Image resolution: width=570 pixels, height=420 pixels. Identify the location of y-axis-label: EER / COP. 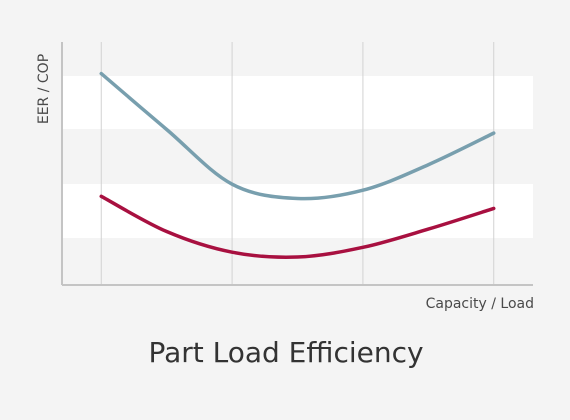
(44, 89).